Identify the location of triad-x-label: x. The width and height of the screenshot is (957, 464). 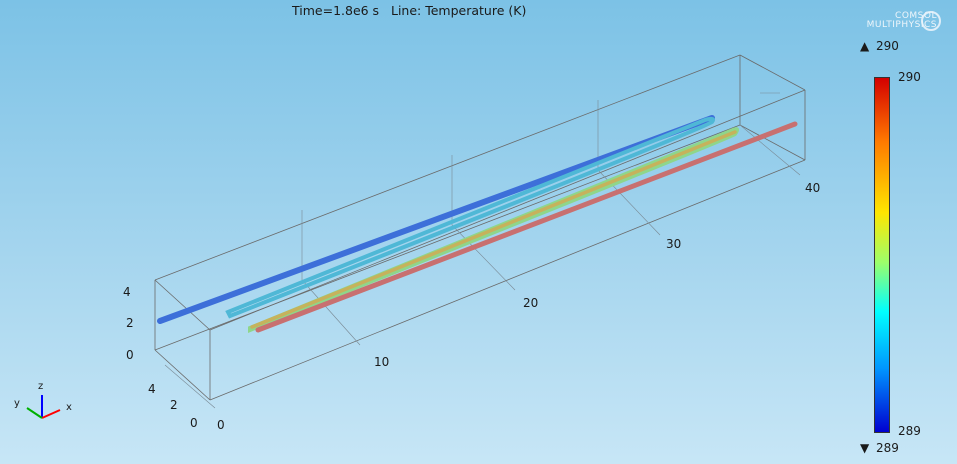
(69, 407).